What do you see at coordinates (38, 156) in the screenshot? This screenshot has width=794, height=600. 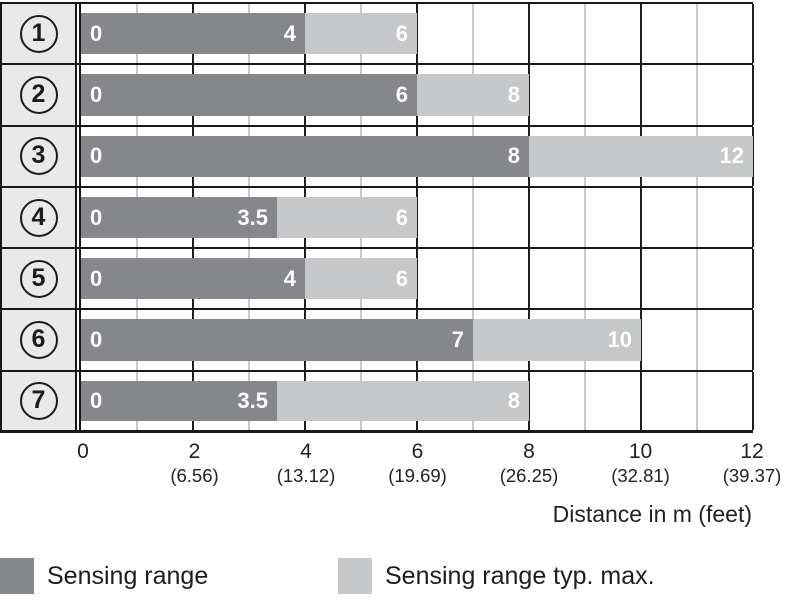 I see `row-label-cell: 3` at bounding box center [38, 156].